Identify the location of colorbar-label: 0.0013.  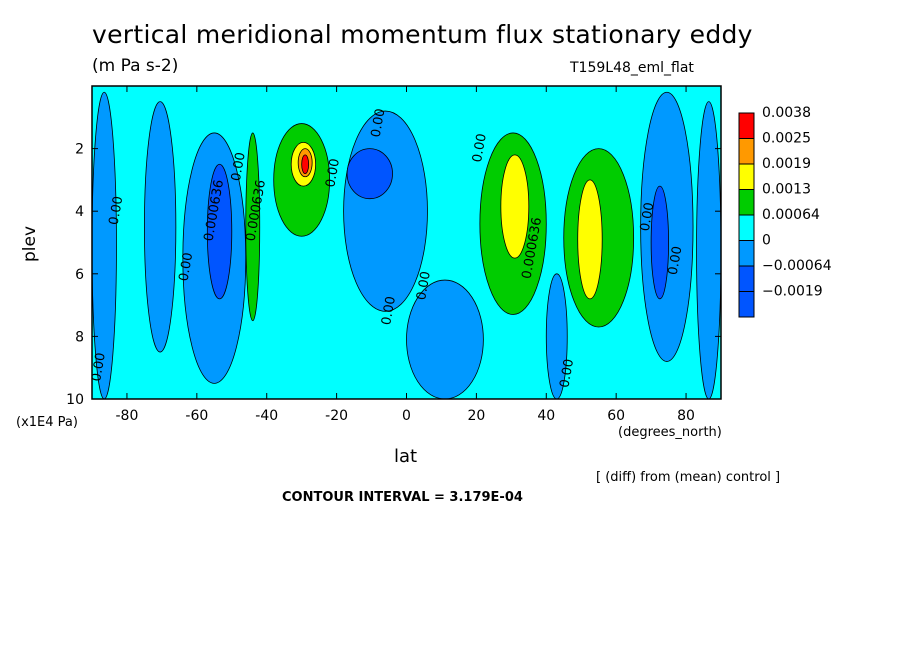
(786, 190).